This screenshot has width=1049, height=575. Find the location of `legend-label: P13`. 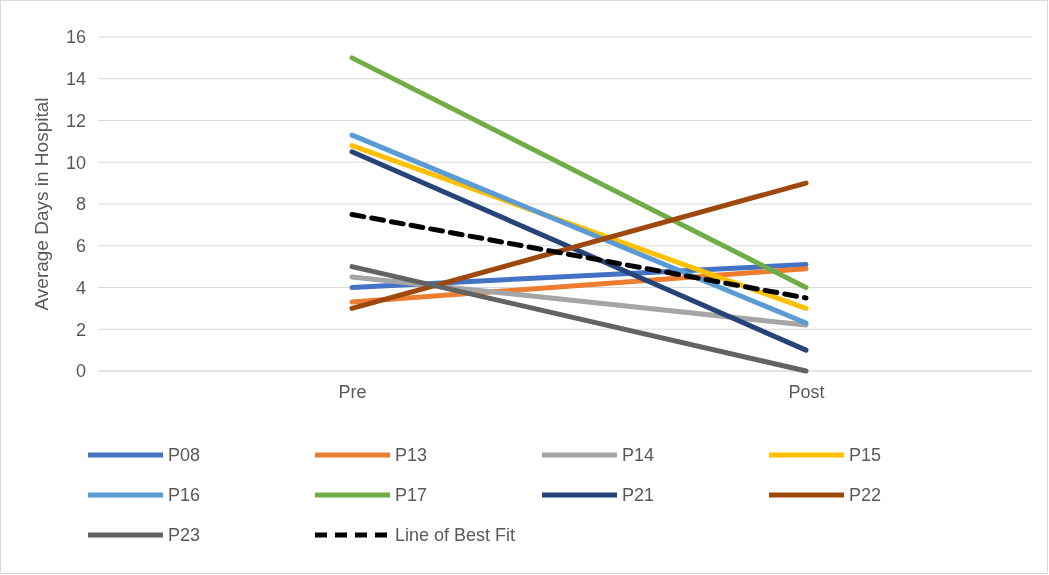

legend-label: P13 is located at coordinates (411, 455).